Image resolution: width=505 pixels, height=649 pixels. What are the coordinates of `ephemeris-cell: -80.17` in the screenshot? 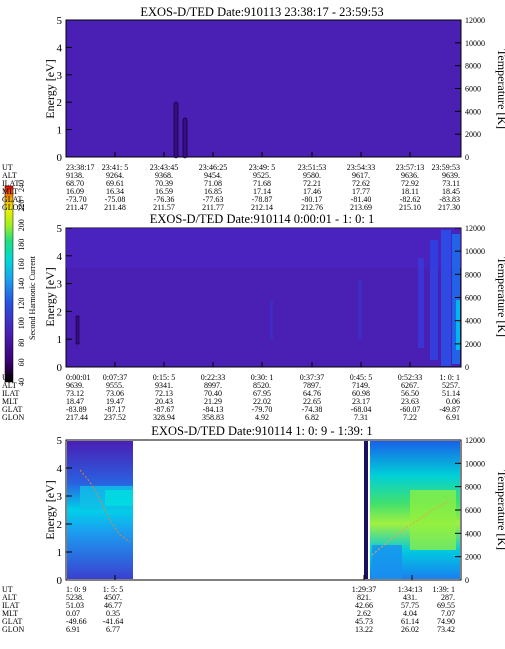 It's located at (312, 199).